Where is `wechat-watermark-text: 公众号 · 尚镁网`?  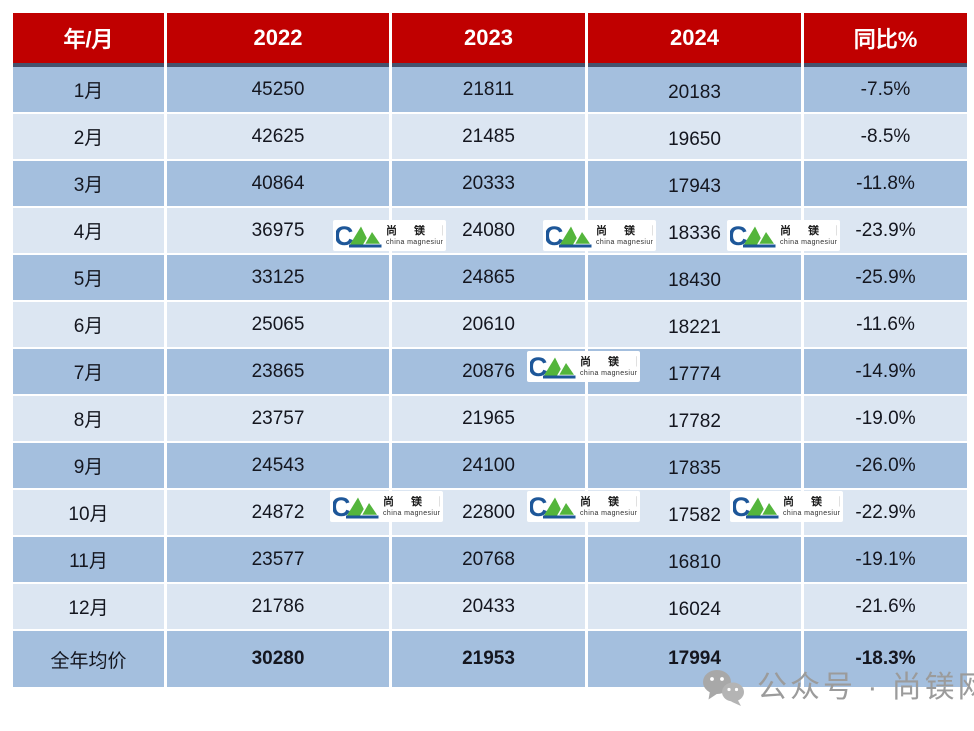 wechat-watermark-text: 公众号 · 尚镁网 is located at coordinates (865, 687).